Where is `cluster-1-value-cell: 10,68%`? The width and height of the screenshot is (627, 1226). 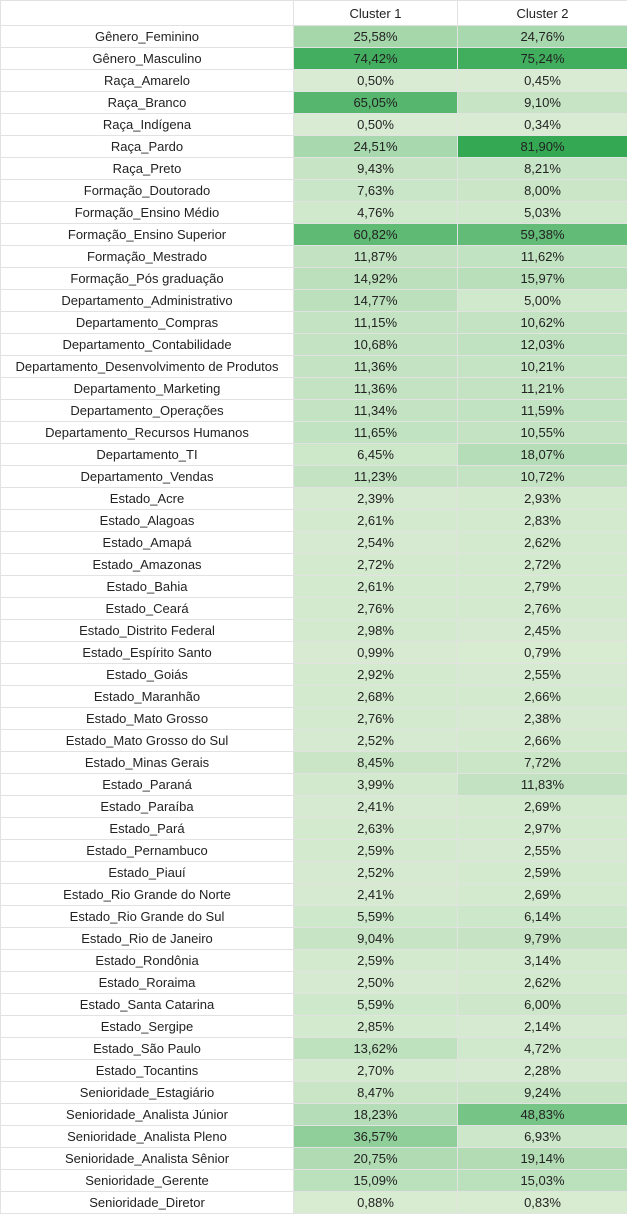 cluster-1-value-cell: 10,68% is located at coordinates (375, 344).